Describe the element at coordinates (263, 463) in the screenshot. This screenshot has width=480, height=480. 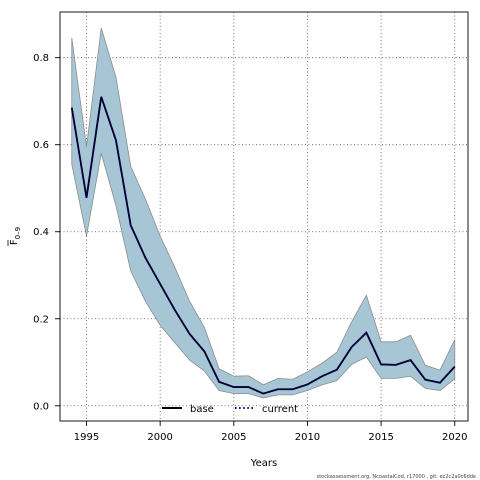
I see `x-axis-title: Years` at that location.